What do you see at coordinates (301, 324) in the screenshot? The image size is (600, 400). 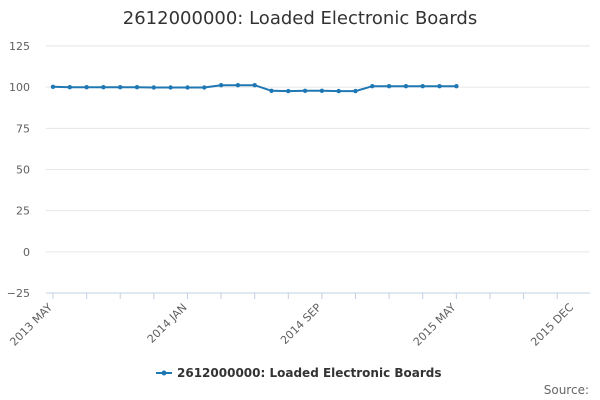 I see `x-tick-label: 2014 SEP` at bounding box center [301, 324].